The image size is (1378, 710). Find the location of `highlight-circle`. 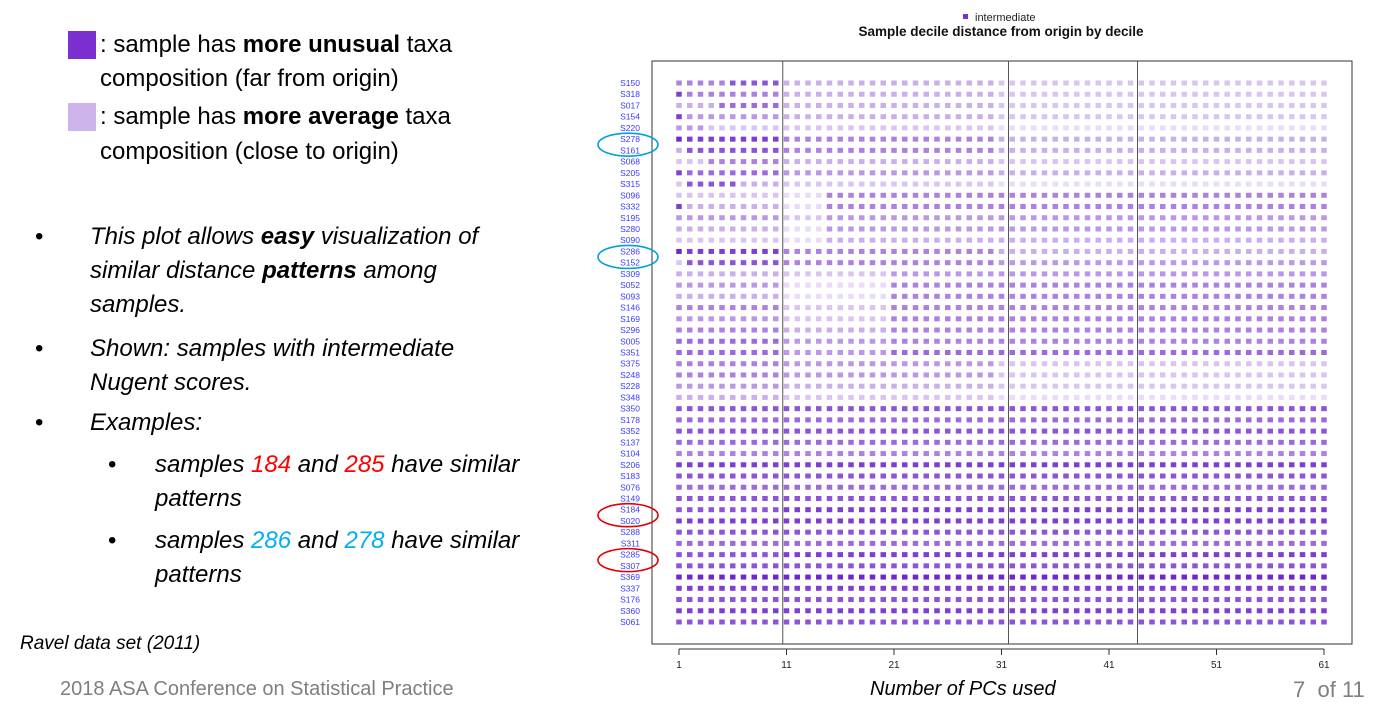

highlight-circle is located at coordinates (628, 560).